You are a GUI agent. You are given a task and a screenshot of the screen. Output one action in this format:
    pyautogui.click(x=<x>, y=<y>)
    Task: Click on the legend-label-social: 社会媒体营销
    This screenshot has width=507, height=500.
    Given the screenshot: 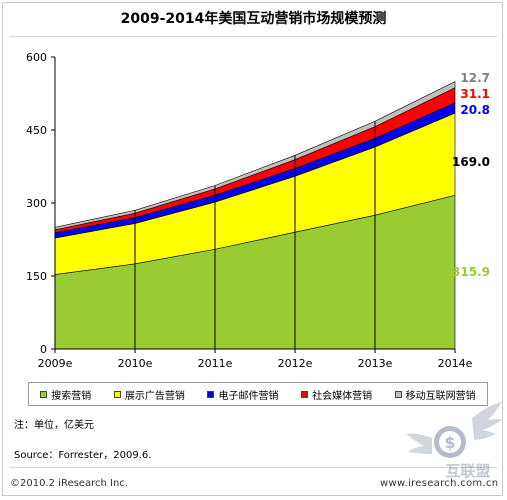 What is the action you would take?
    pyautogui.click(x=342, y=396)
    